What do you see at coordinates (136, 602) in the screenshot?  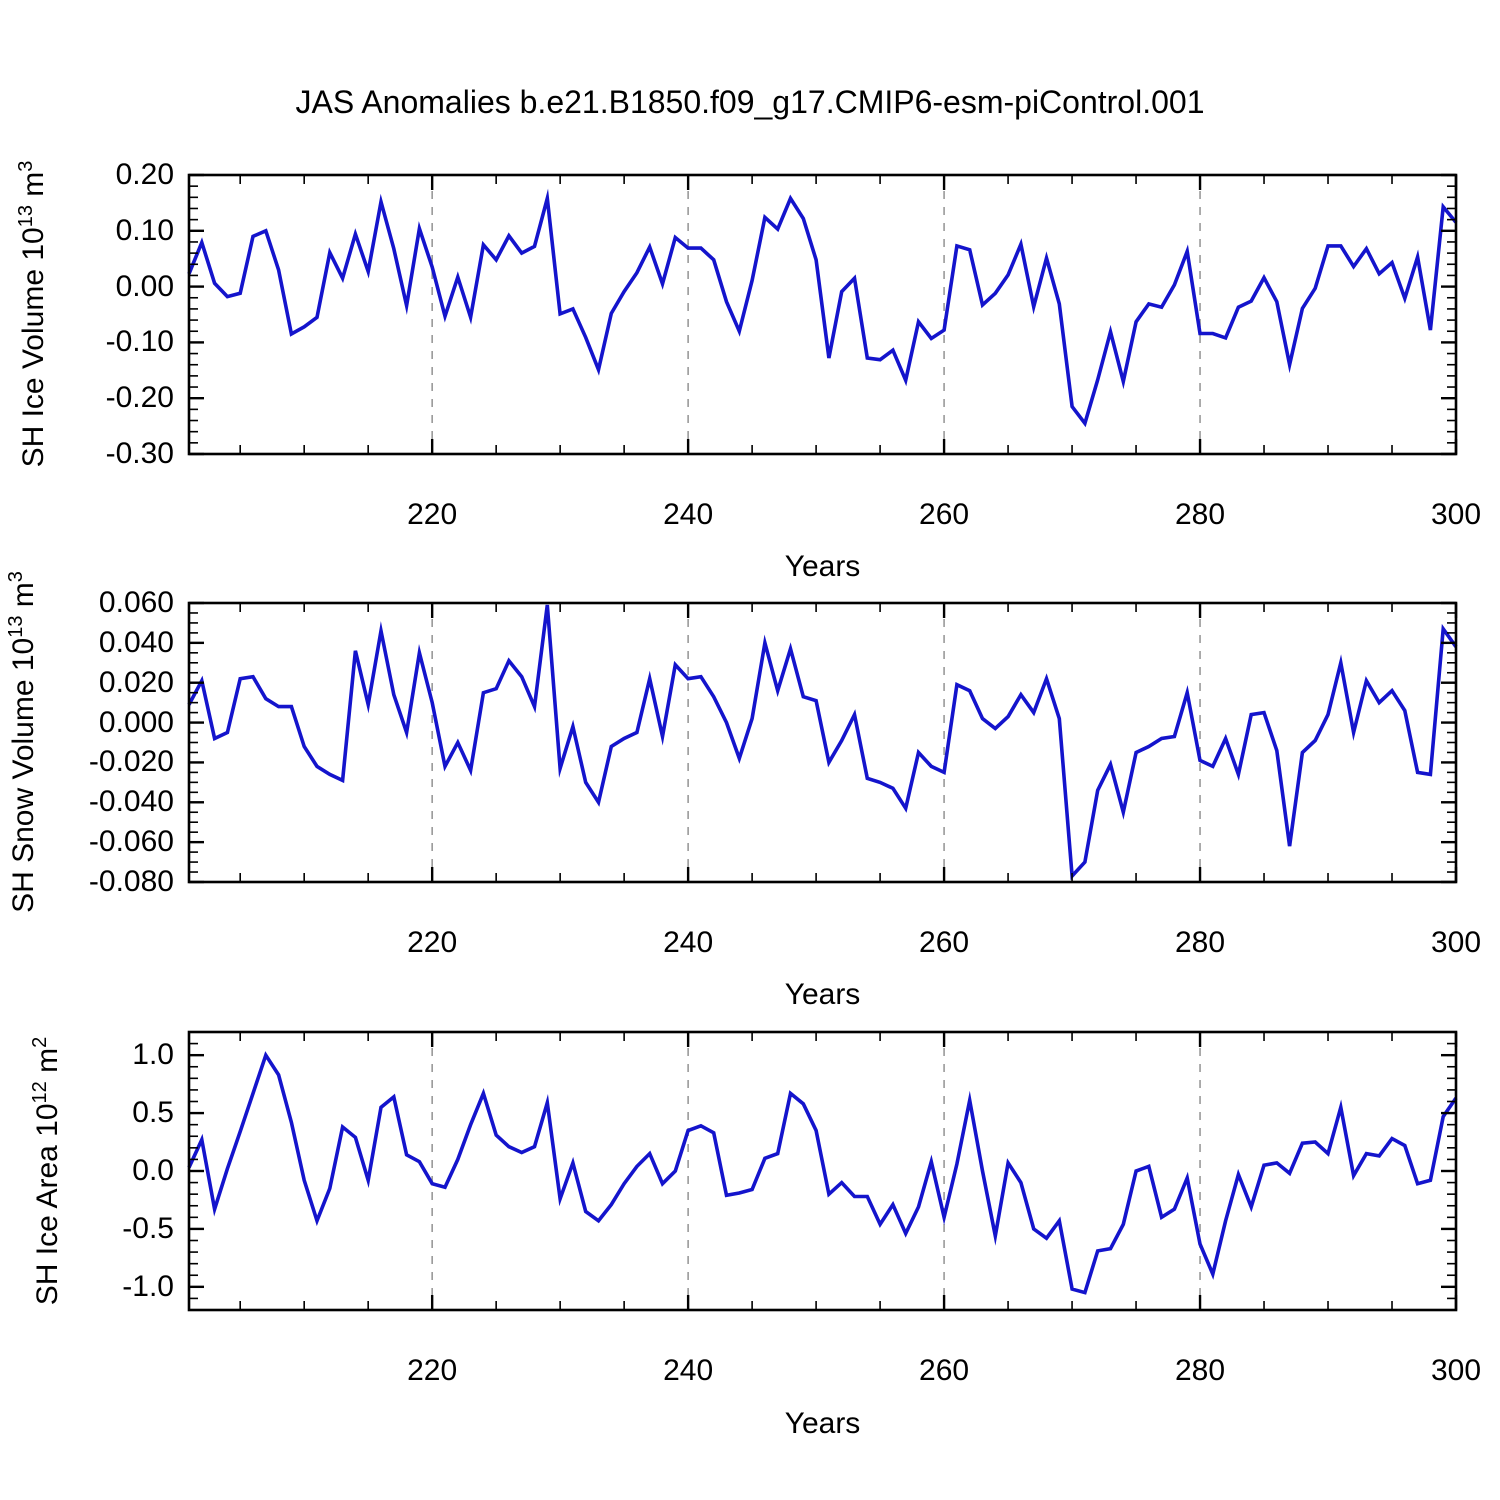 I see `y-tick-label: 0.060` at bounding box center [136, 602].